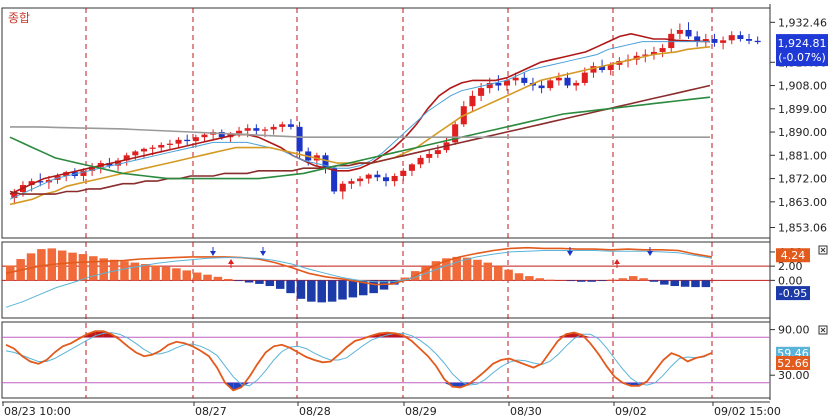  Describe the element at coordinates (802, 202) in the screenshot. I see `y-tick-label: 1,863.00` at that location.